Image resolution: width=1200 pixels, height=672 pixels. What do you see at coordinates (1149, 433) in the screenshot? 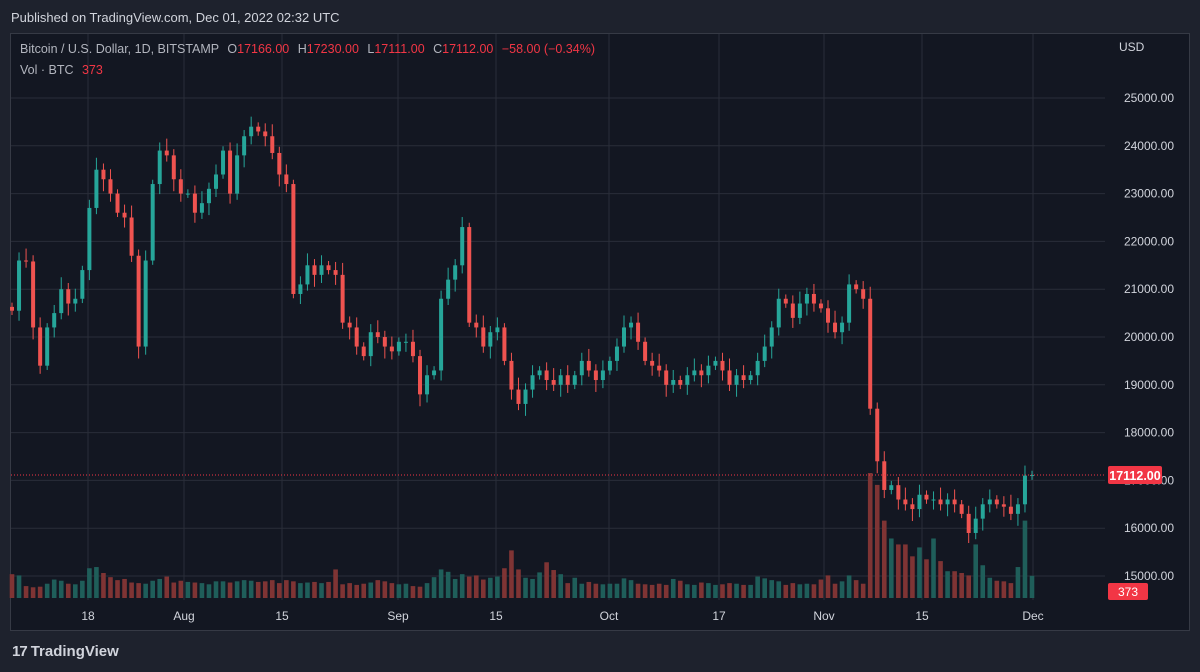
I see `y-tick-label: 18000.00` at bounding box center [1149, 433].